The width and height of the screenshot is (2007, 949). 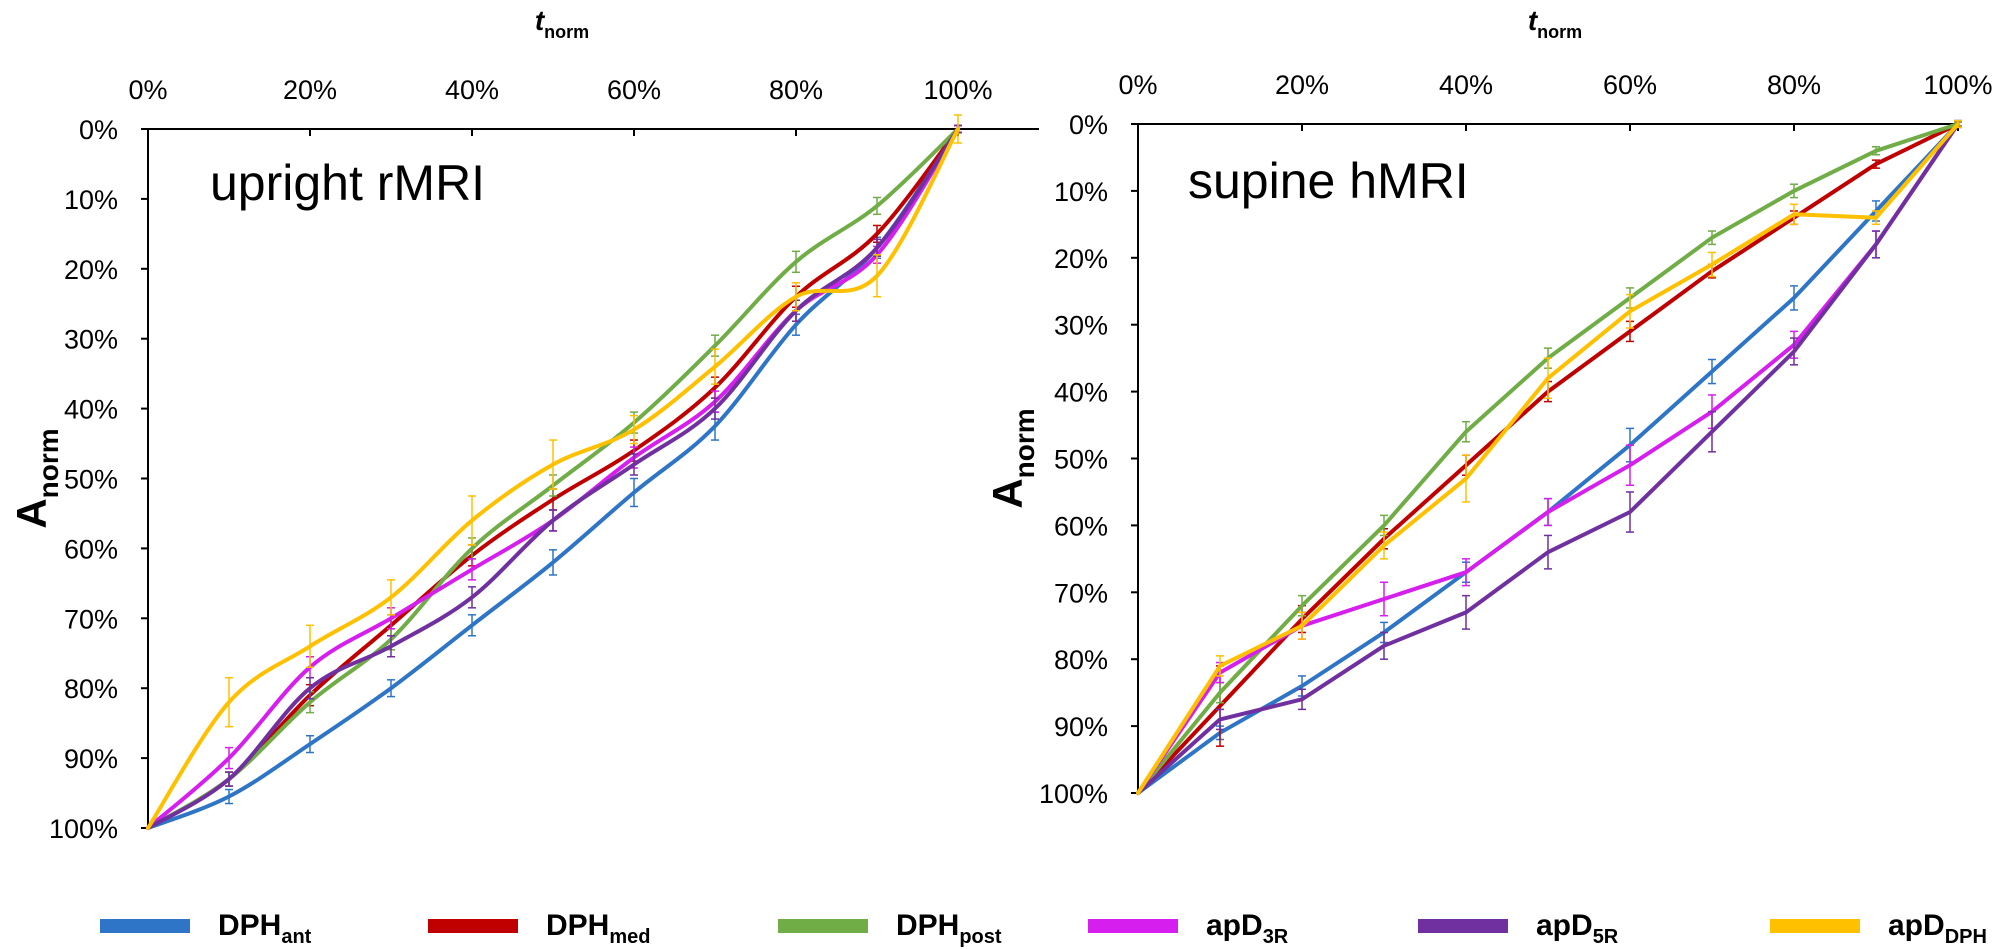 What do you see at coordinates (1188, 928) in the screenshot?
I see `legend-item-apd-3r: apD3R` at bounding box center [1188, 928].